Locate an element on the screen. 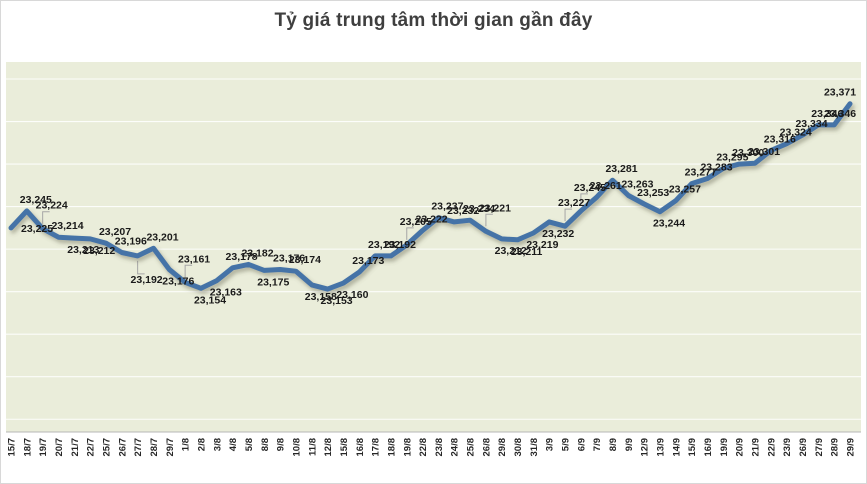 This screenshot has height=484, width=867. data-label: 23,214 is located at coordinates (67, 226).